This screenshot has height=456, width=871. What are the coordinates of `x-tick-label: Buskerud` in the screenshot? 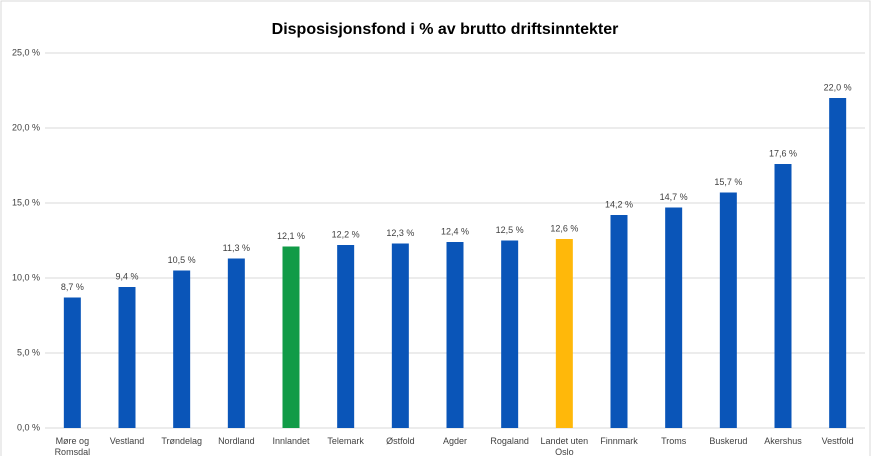 It's located at (728, 441).